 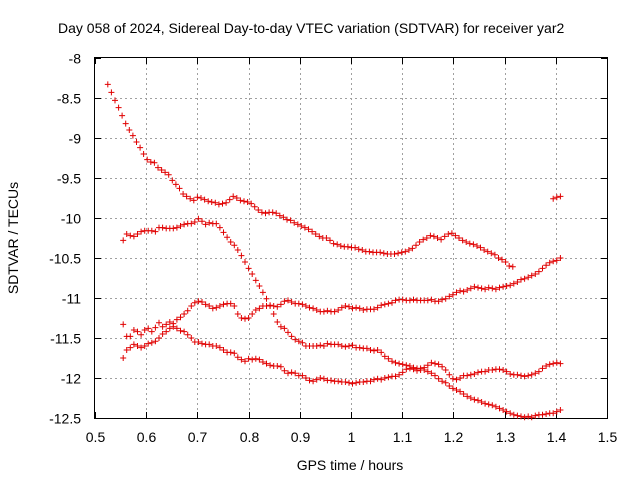 What do you see at coordinates (65, 419) in the screenshot?
I see `y-tick-label: -12.5` at bounding box center [65, 419].